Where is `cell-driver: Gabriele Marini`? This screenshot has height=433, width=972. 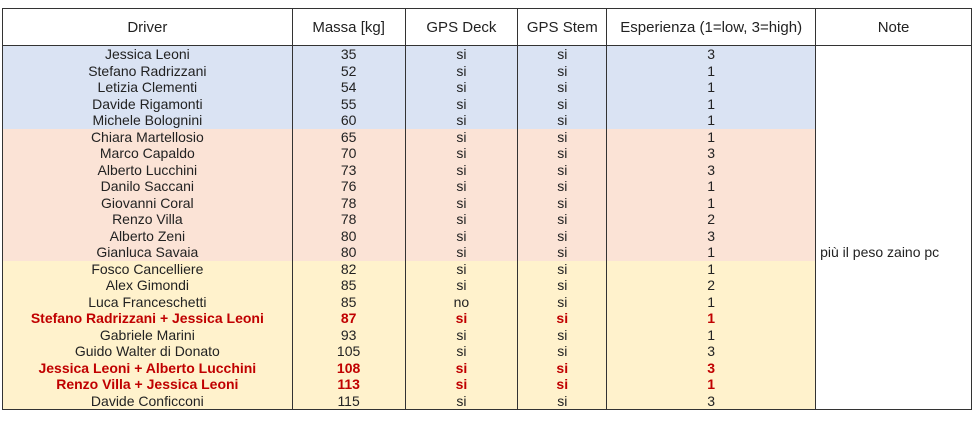 cell-driver: Gabriele Marini is located at coordinates (147, 334).